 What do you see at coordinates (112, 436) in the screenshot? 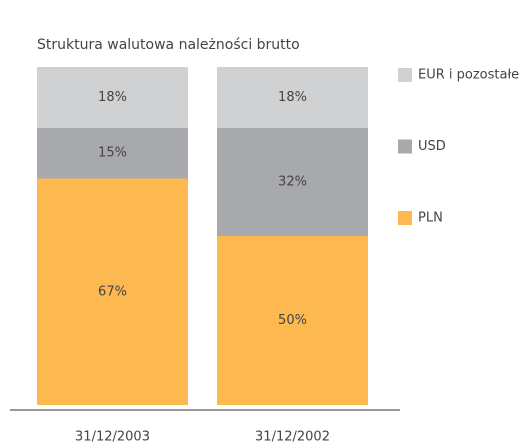
I see `x-tick-label: 31/12/2003` at bounding box center [112, 436].